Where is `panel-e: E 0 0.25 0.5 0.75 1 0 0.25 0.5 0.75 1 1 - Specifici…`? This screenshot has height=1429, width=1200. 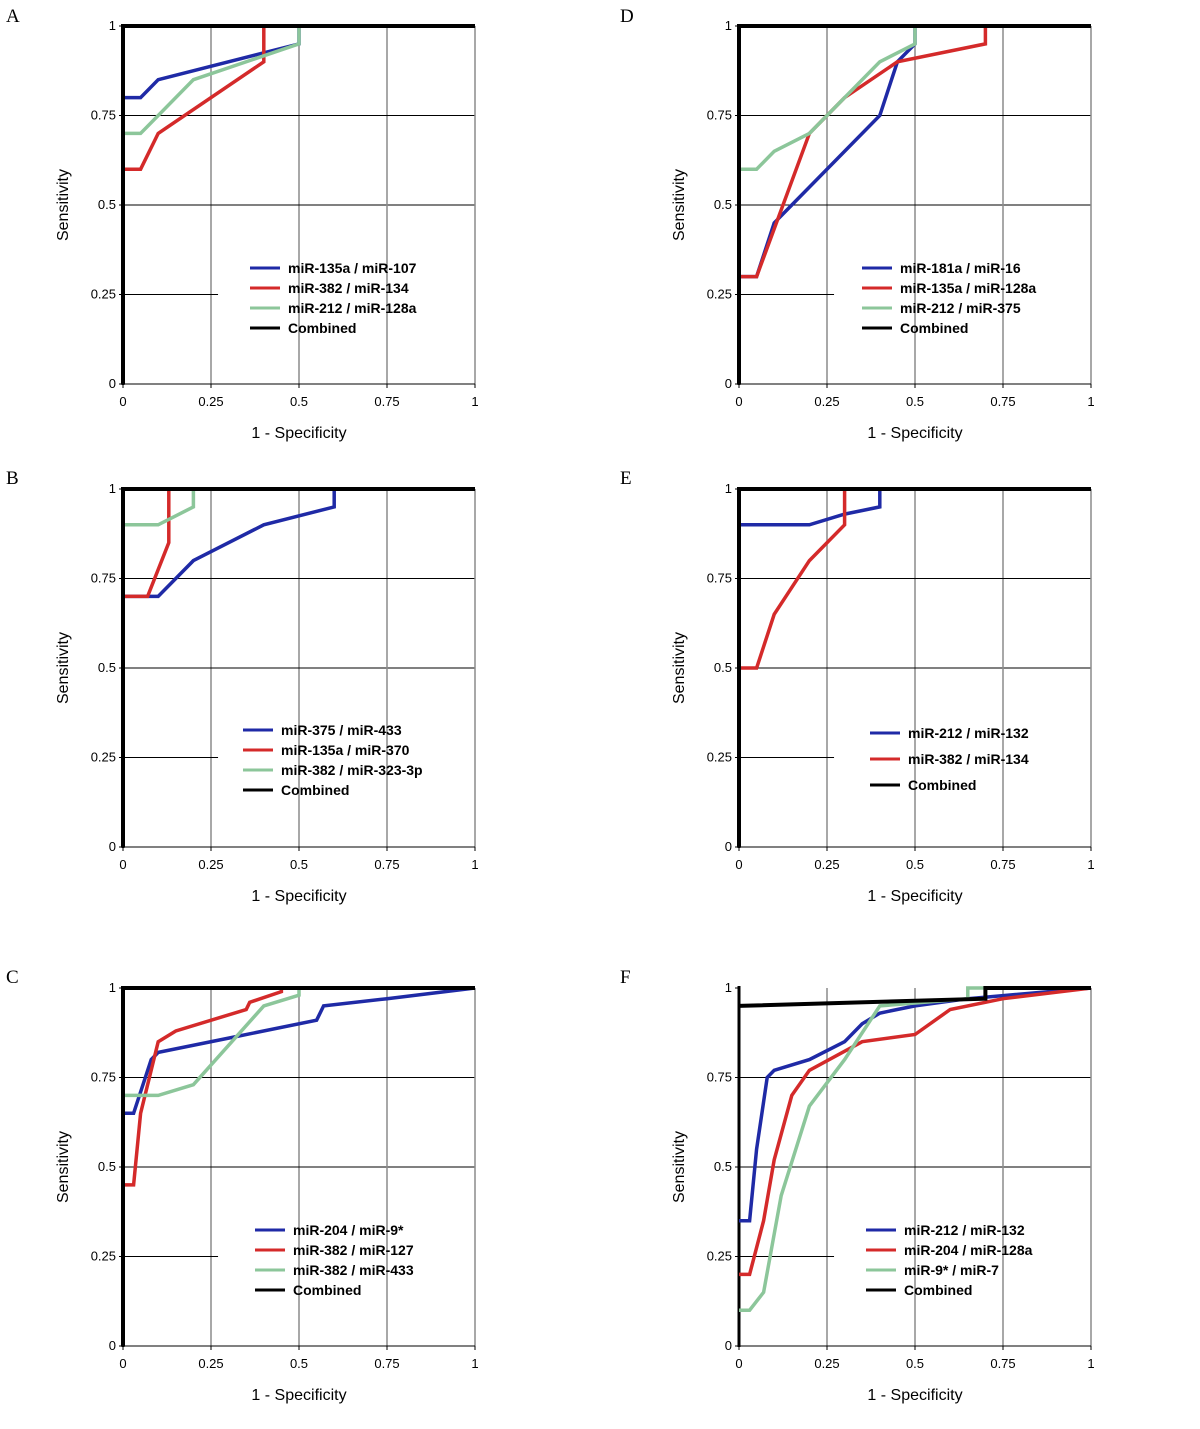 panel-e: E 0 0.25 0.5 0.75 1 0 0.25 0.5 0.75 1 1 - Specifici… is located at coordinates (857, 686).